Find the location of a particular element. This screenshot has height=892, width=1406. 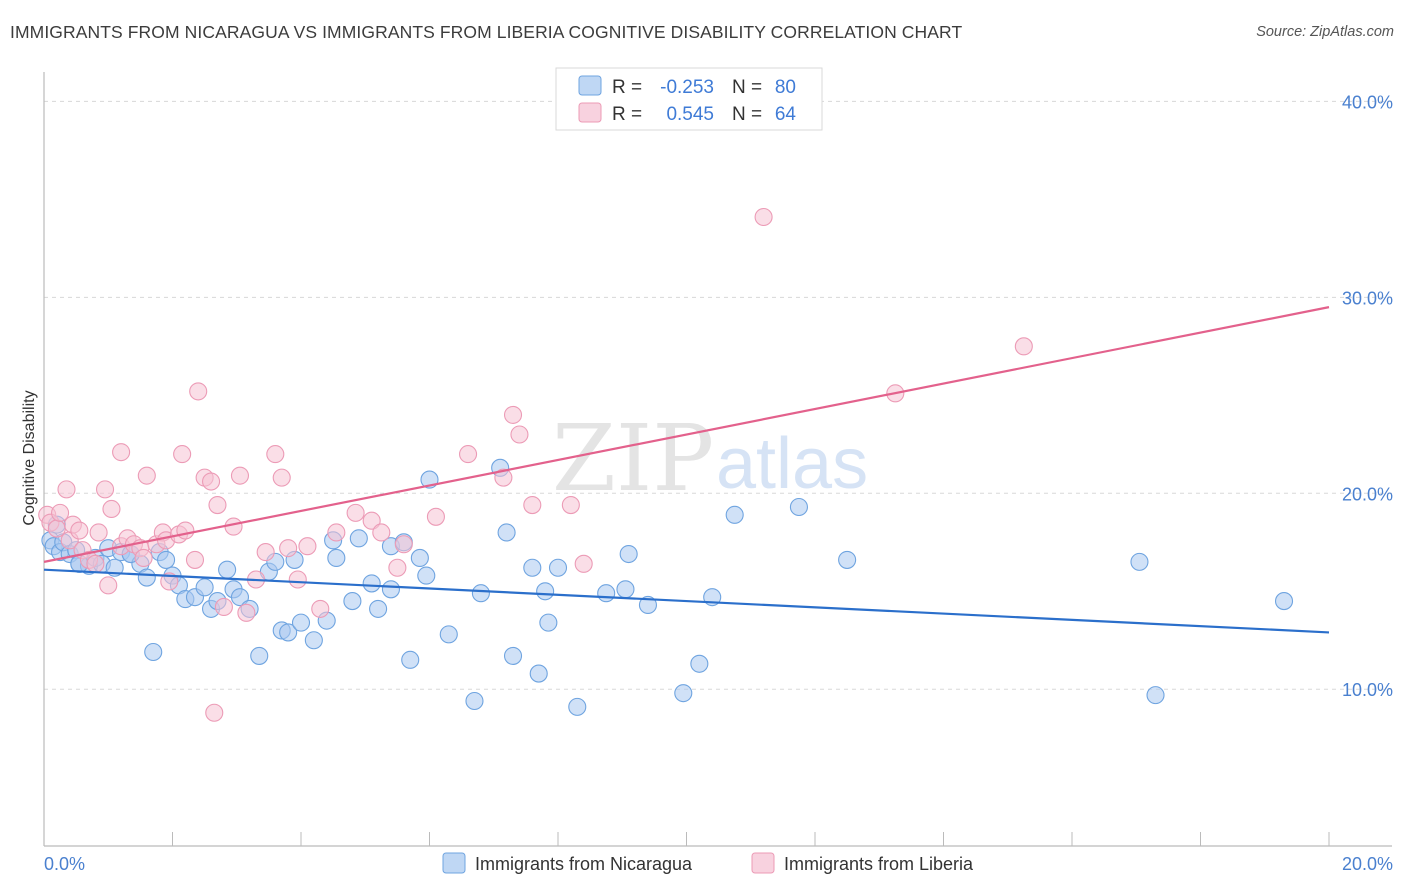

bottom-legend-swatch-liberia is located at coordinates (763, 863).